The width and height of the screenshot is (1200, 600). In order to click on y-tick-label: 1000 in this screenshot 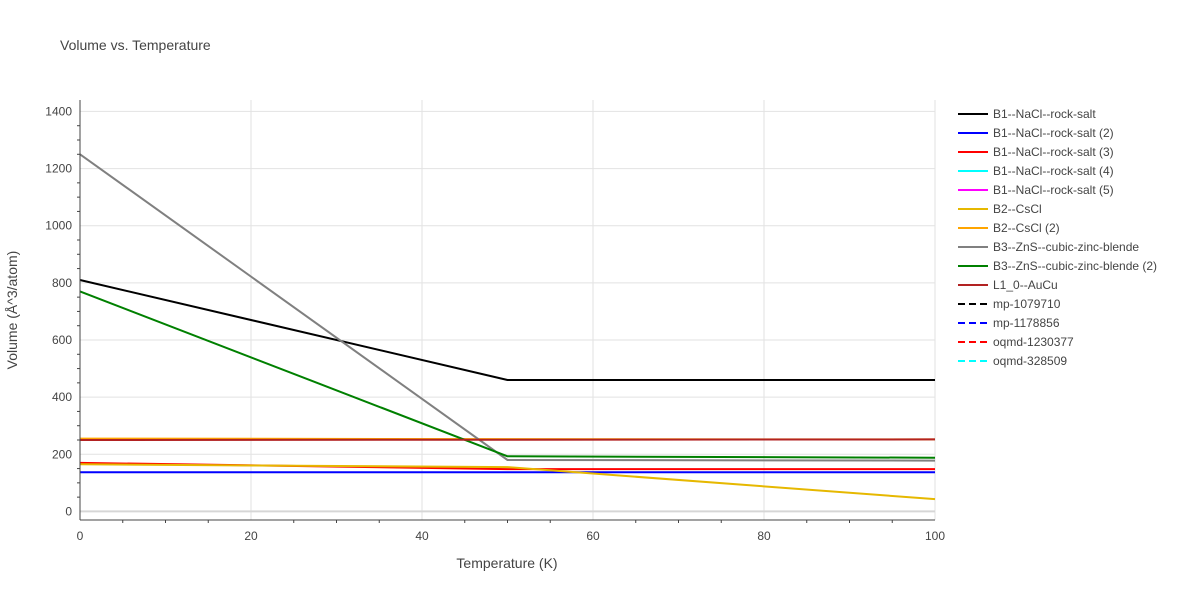, I will do `click(58, 226)`.